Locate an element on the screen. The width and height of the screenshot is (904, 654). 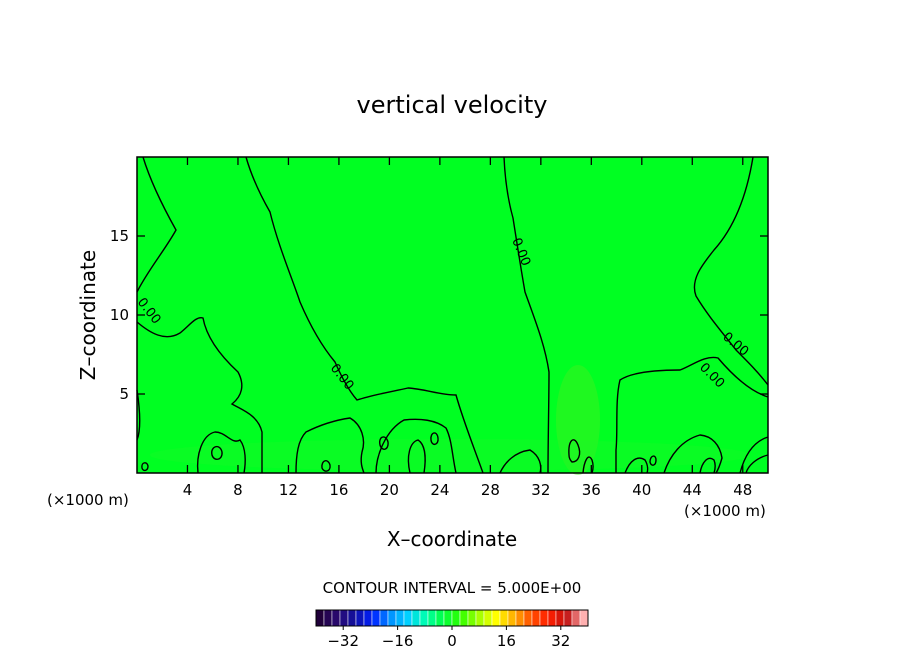
x-axis-label: X–coordinate is located at coordinates (452, 539).